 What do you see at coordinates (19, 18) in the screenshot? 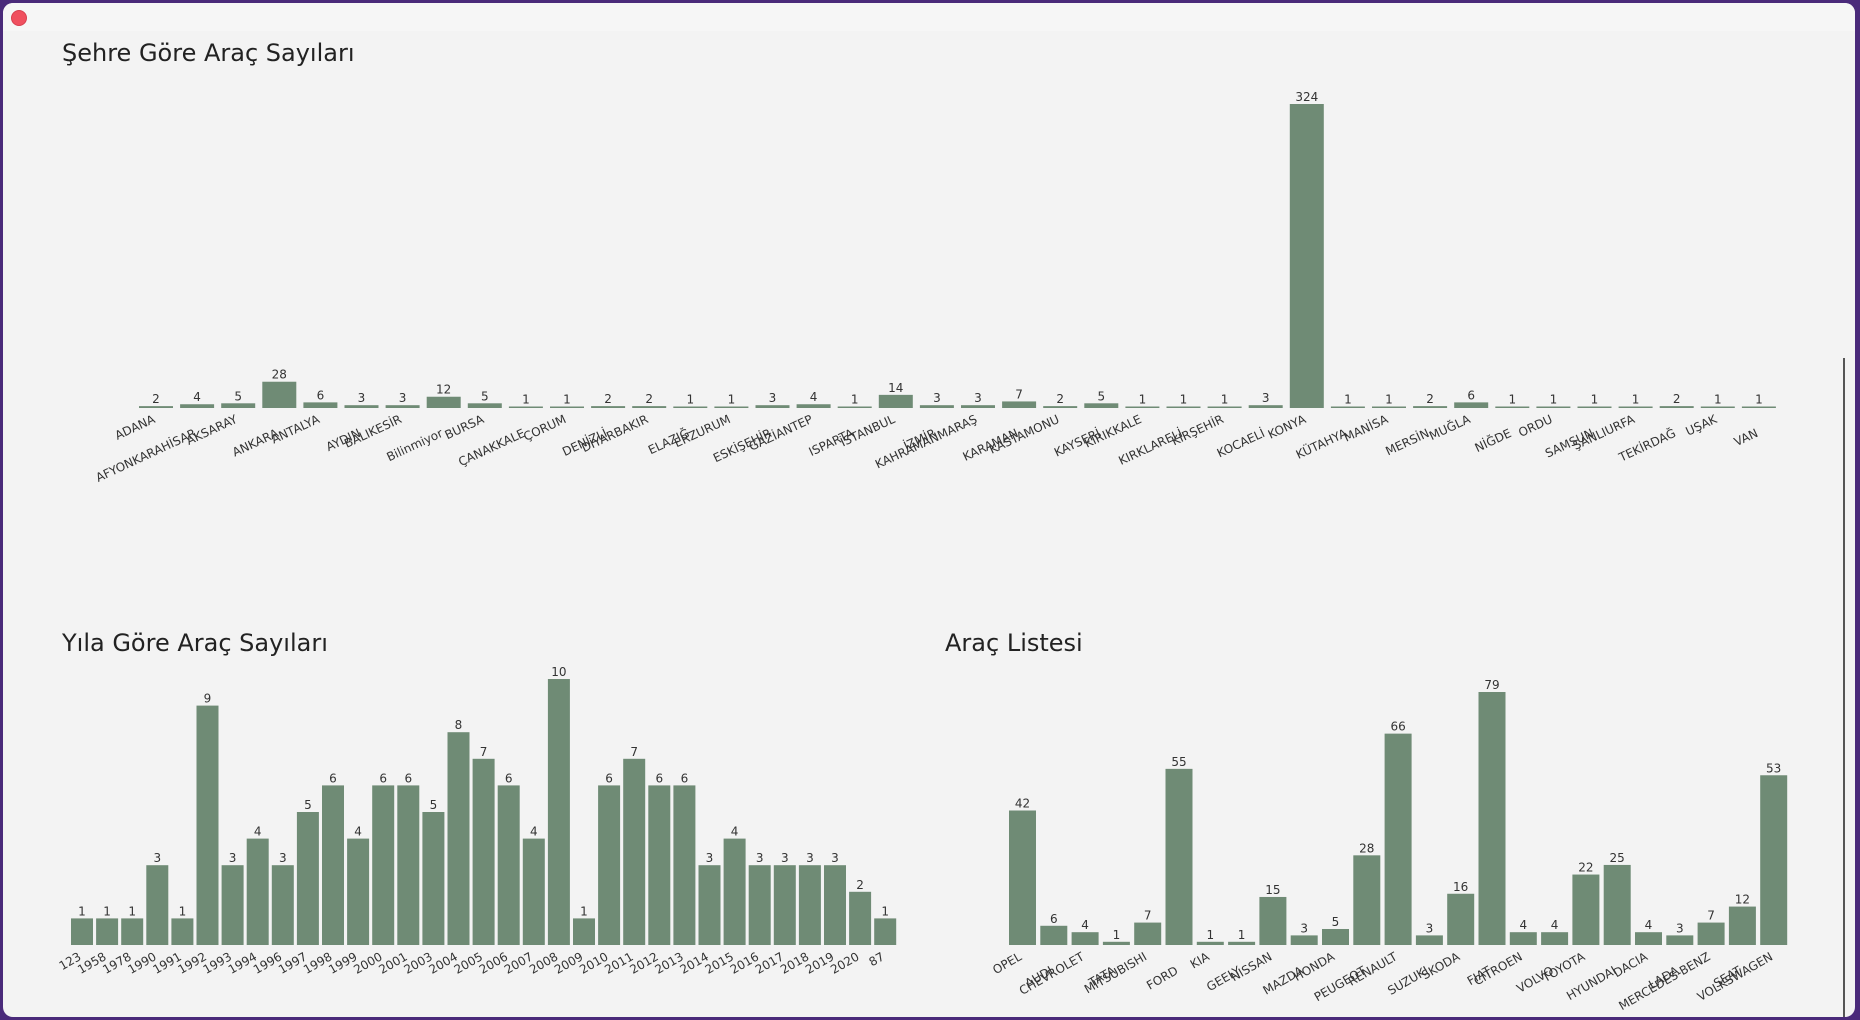
I see `close-circle-icon` at bounding box center [19, 18].